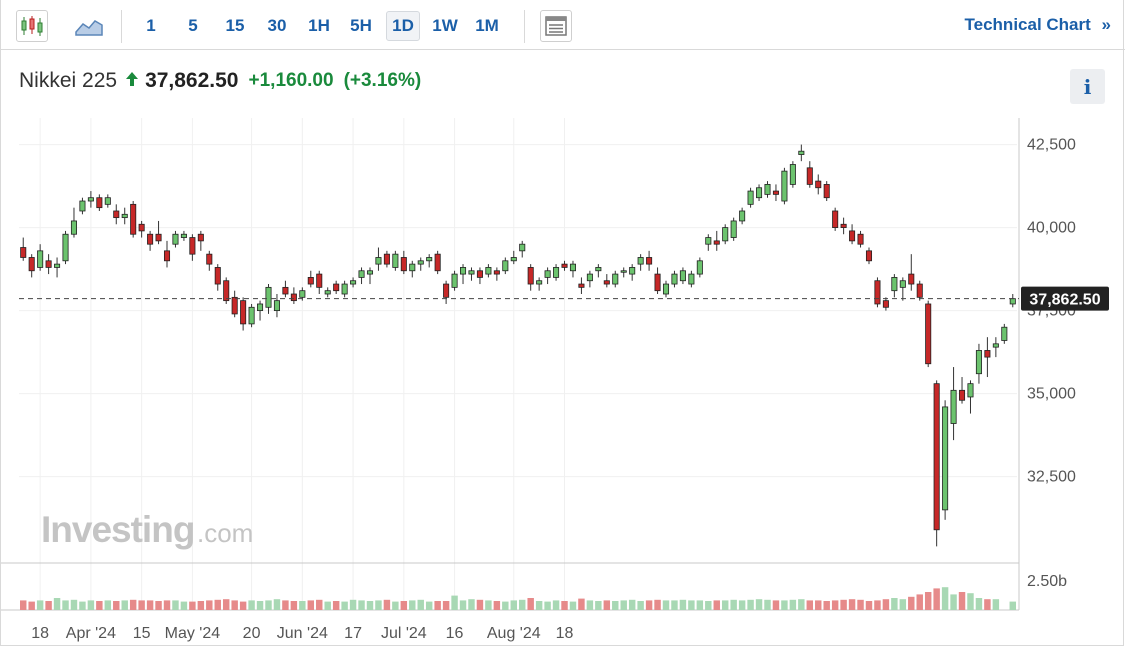  I want to click on quote-header: Nikkei 225 37,862.50 +1,160.00 (+3.16%), so click(225, 81).